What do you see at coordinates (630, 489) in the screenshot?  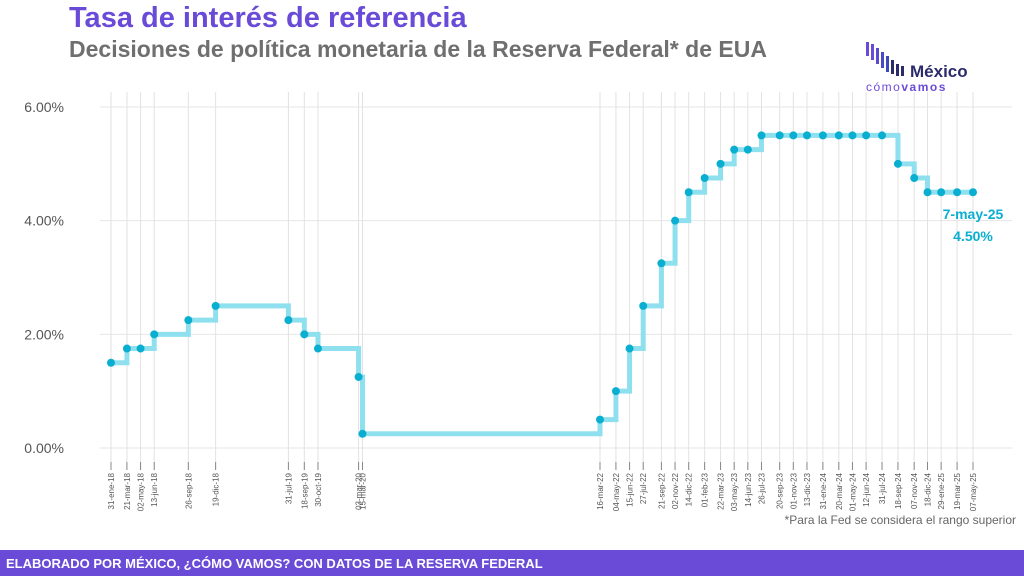 I see `x-tick-label: 15-jun-22` at bounding box center [630, 489].